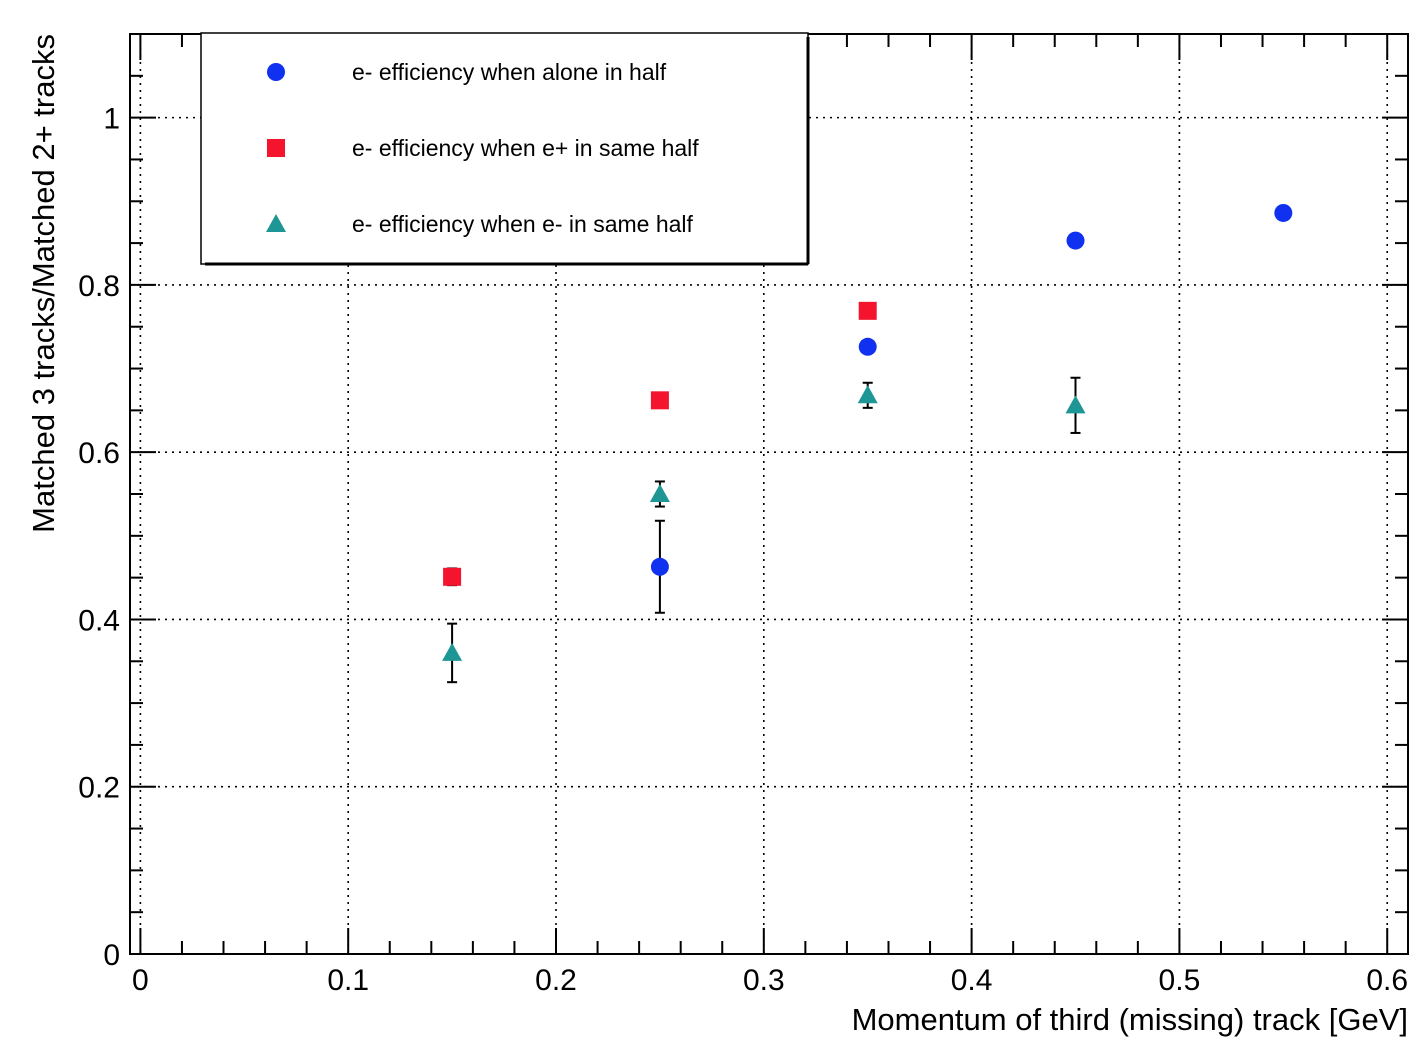 The image size is (1428, 1058). What do you see at coordinates (111, 955) in the screenshot?
I see `y-tick-label: 0` at bounding box center [111, 955].